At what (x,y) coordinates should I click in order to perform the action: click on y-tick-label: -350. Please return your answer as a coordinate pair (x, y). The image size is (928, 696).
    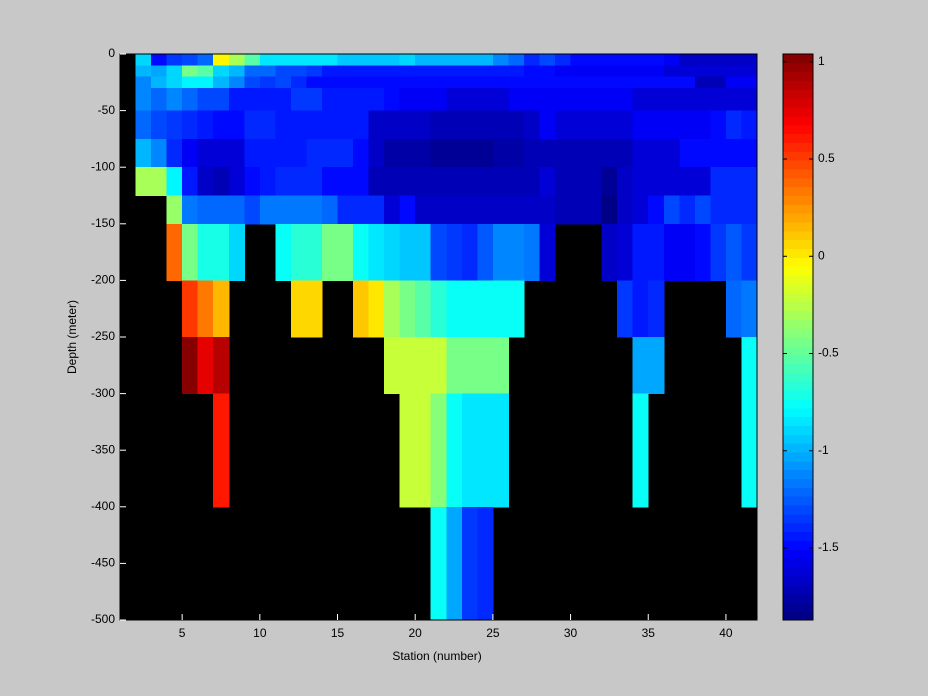
    Looking at the image, I should click on (103, 449).